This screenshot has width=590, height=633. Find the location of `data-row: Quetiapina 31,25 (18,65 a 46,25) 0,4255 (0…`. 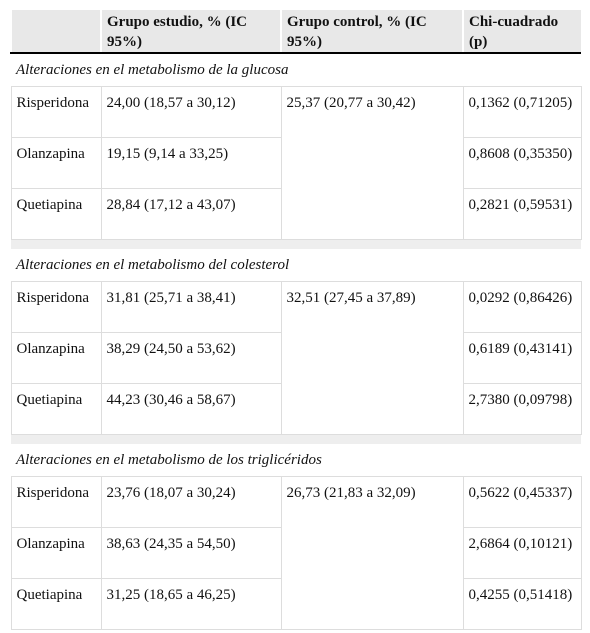

data-row: Quetiapina 31,25 (18,65 a 46,25) 0,4255 (0… is located at coordinates (296, 604).